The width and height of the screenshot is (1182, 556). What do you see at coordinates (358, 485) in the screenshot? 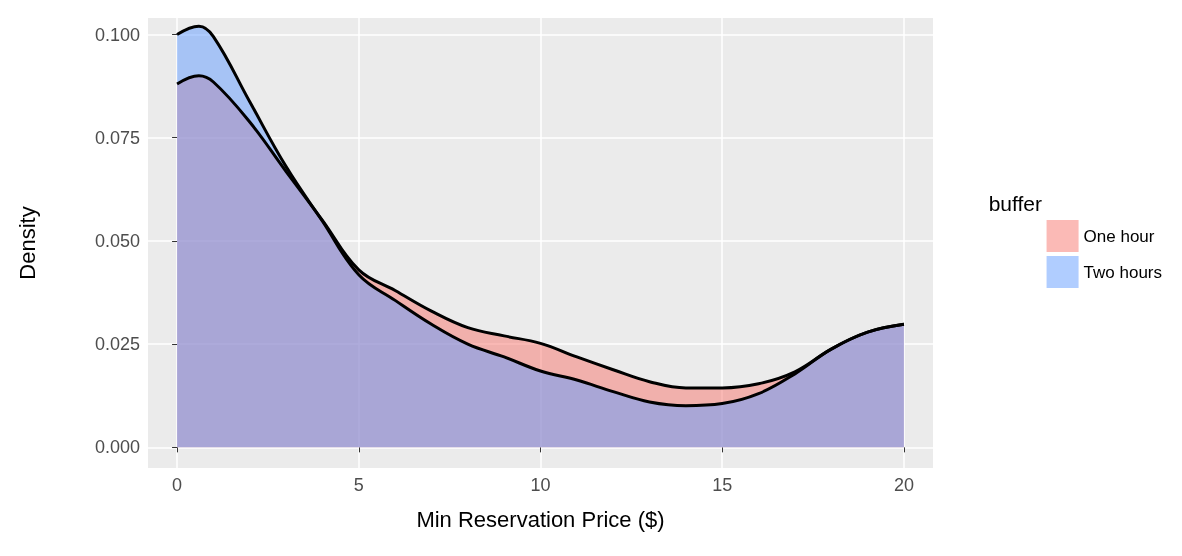
I see `x-tick-label: 5` at bounding box center [358, 485].